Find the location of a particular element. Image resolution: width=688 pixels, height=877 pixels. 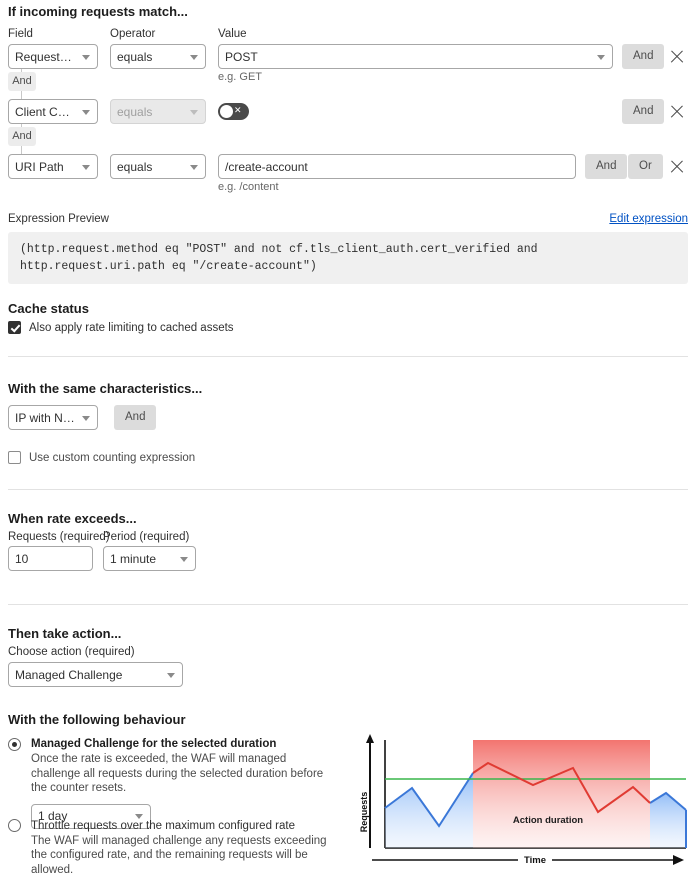

rule-1-operator-value: equals is located at coordinates (142, 57).